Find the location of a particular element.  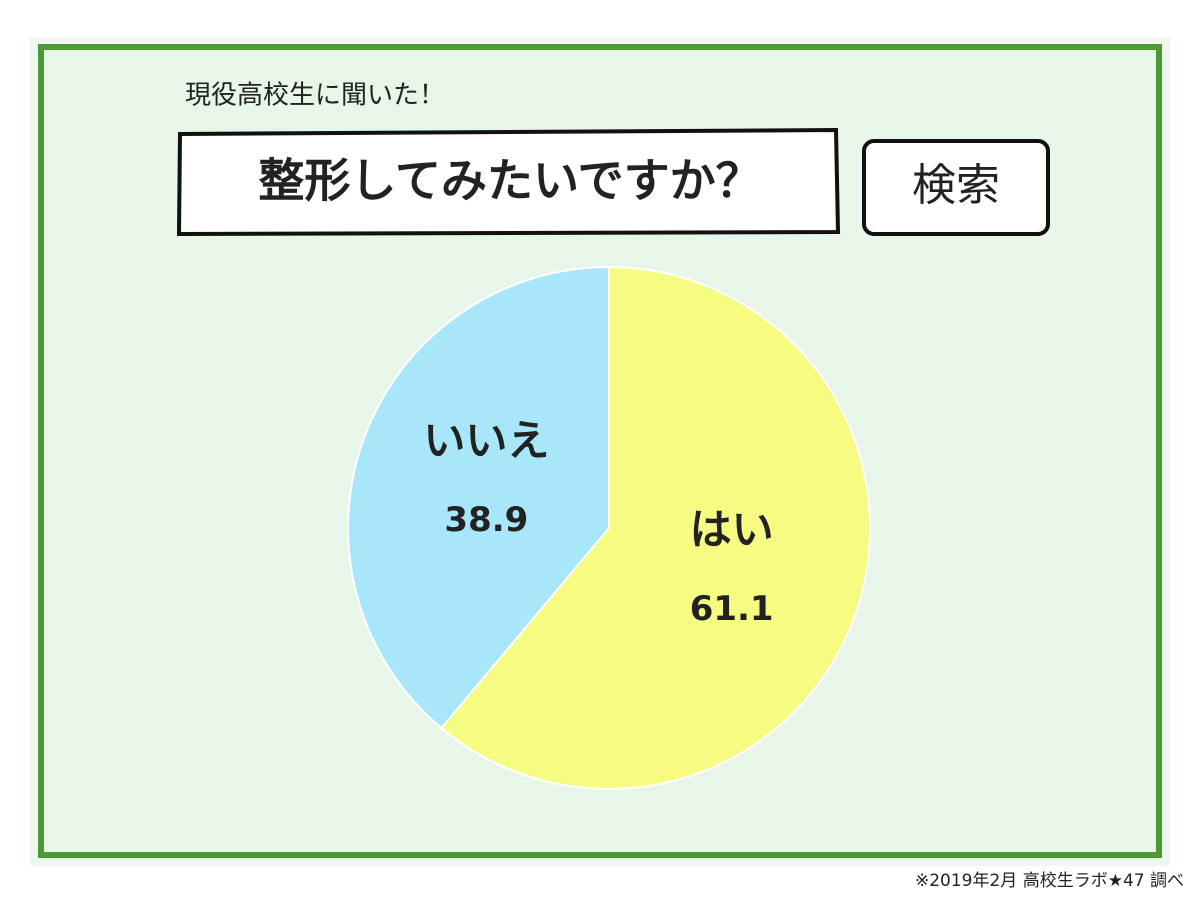

slice-value: 38.9 is located at coordinates (486, 520).